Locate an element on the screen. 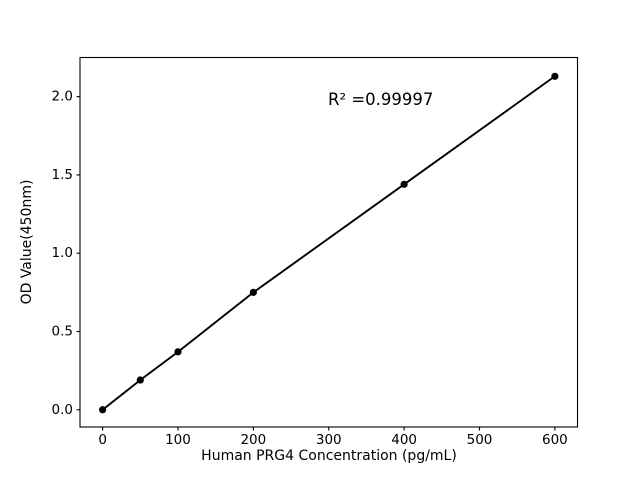  x-tick-label: 0 is located at coordinates (102, 440).